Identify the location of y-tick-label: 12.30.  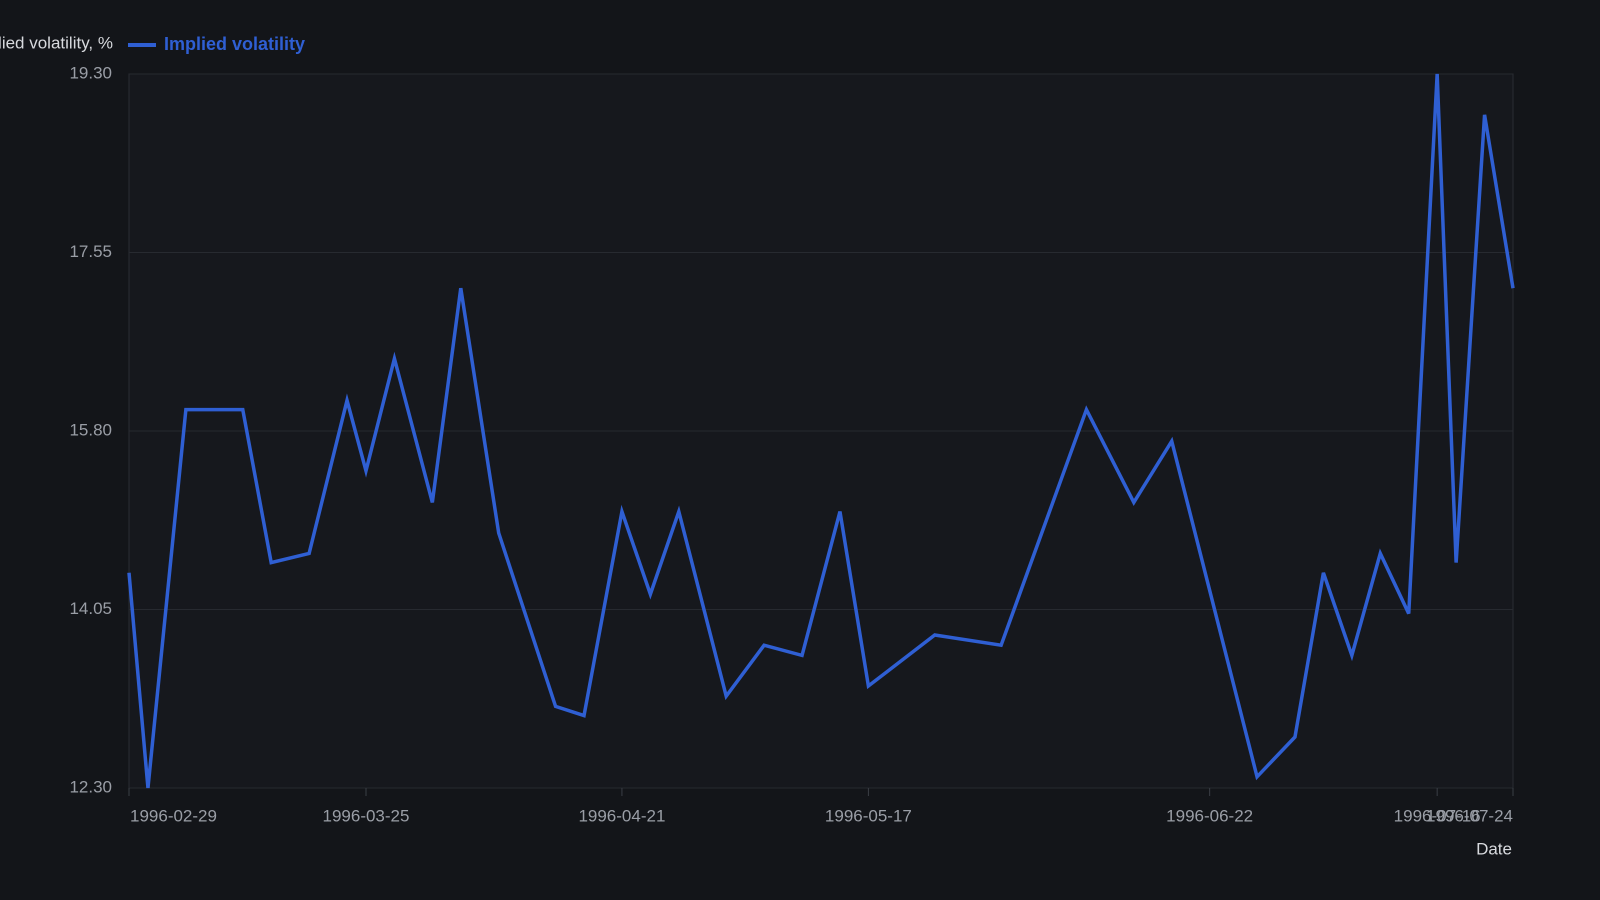
(90, 786).